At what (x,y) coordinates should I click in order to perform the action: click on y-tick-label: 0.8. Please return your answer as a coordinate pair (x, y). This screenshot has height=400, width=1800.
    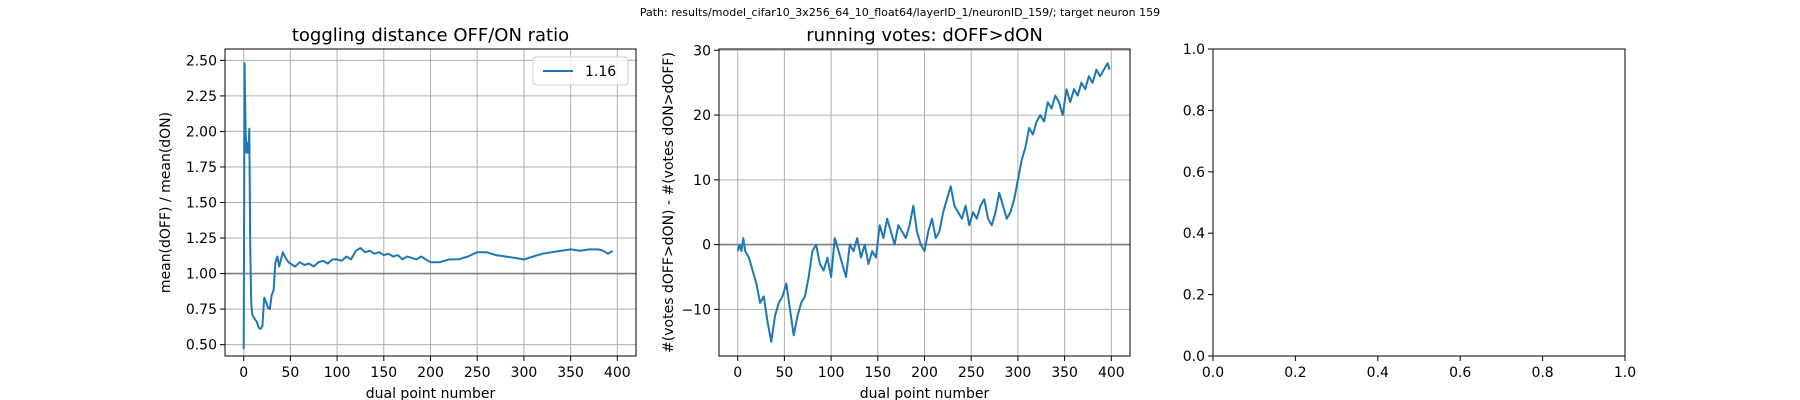
    Looking at the image, I should click on (1194, 111).